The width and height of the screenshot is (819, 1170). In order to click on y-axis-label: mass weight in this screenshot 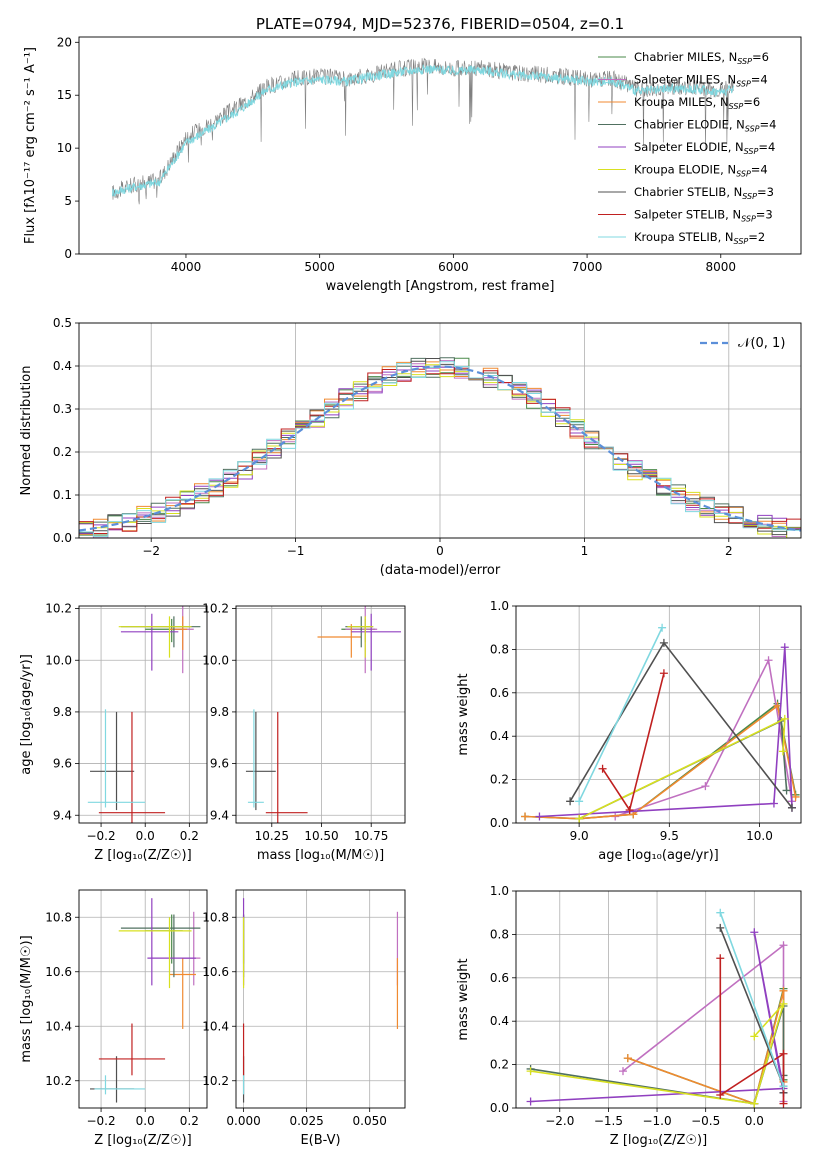, I will do `click(463, 714)`.